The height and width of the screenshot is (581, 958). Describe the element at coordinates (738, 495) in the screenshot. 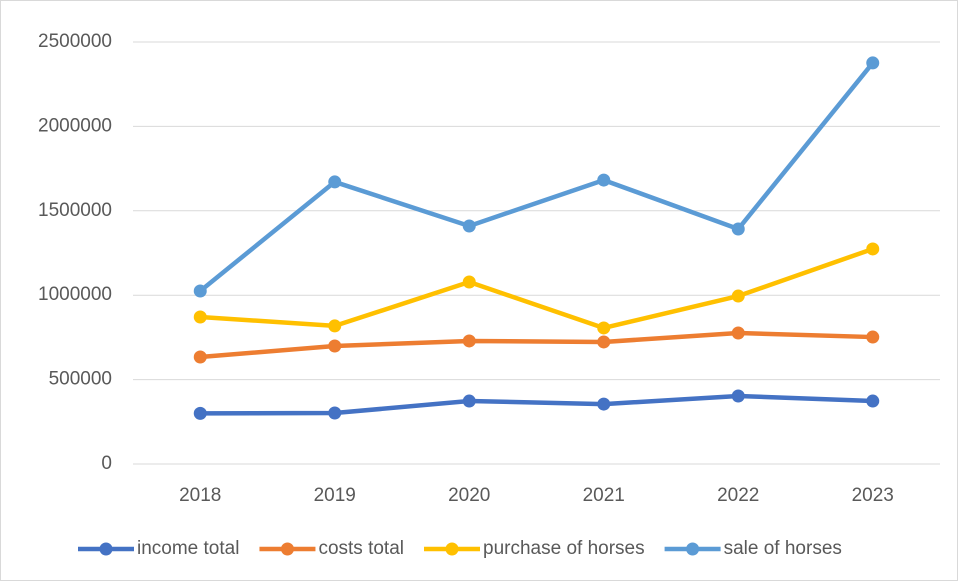

I see `x-tick-label: 2022` at that location.